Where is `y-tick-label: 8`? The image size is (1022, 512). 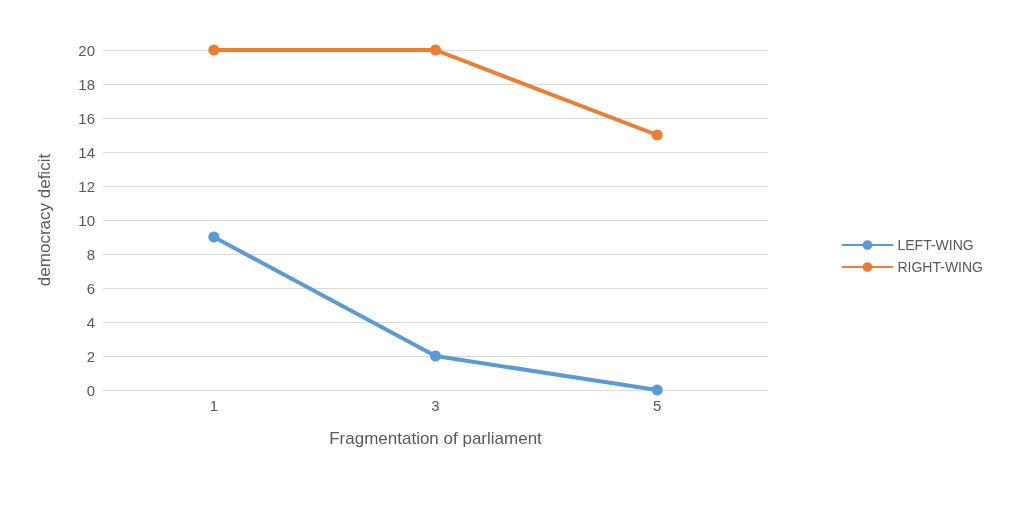
y-tick-label: 8 is located at coordinates (90, 254).